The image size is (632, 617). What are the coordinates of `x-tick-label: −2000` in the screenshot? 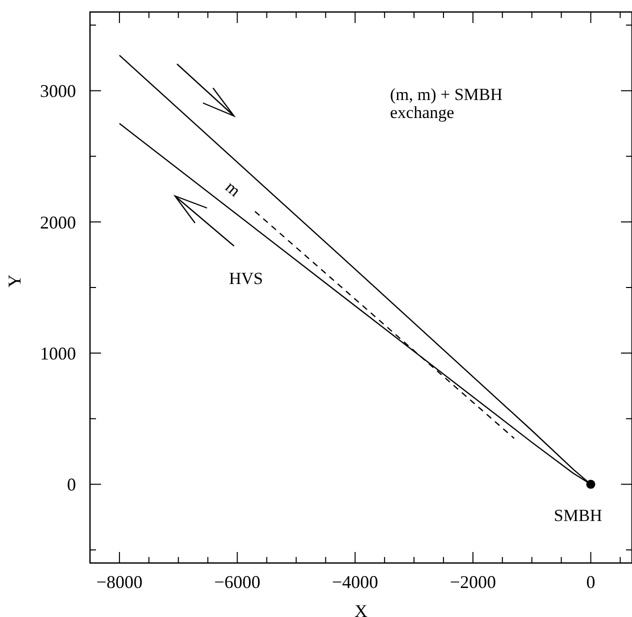 It's located at (473, 582).